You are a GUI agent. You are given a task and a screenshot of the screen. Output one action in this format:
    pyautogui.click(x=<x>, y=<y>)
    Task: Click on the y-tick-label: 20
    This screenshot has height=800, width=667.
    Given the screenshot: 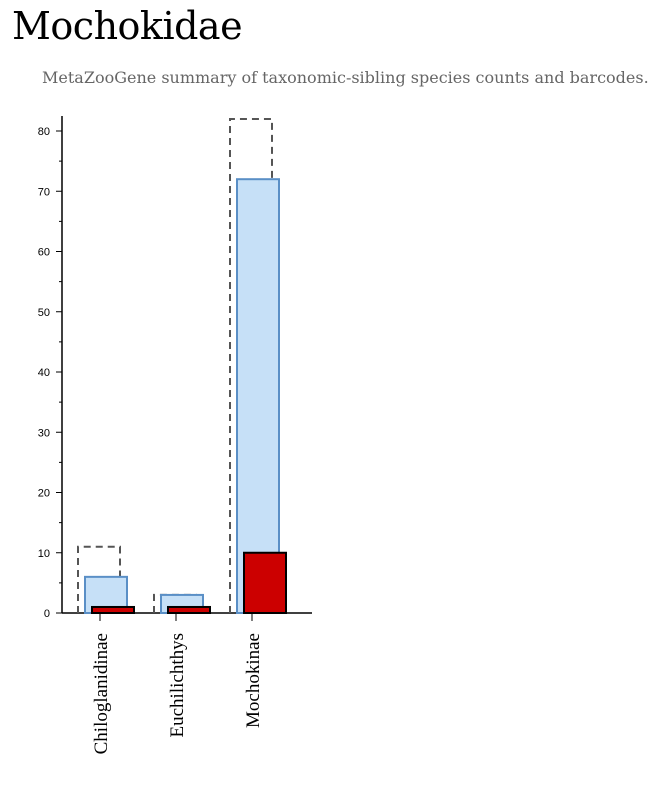 What is the action you would take?
    pyautogui.click(x=44, y=494)
    